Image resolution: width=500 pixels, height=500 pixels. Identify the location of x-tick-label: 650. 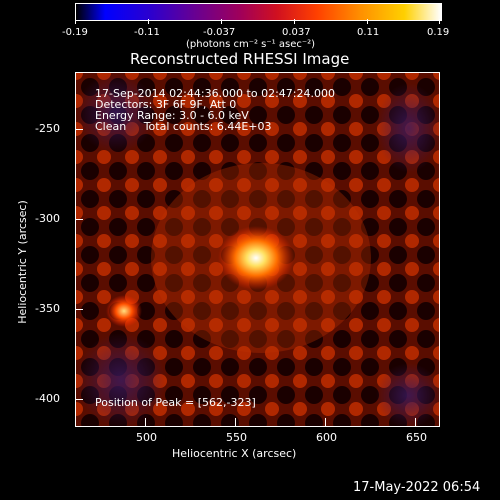
(416, 437).